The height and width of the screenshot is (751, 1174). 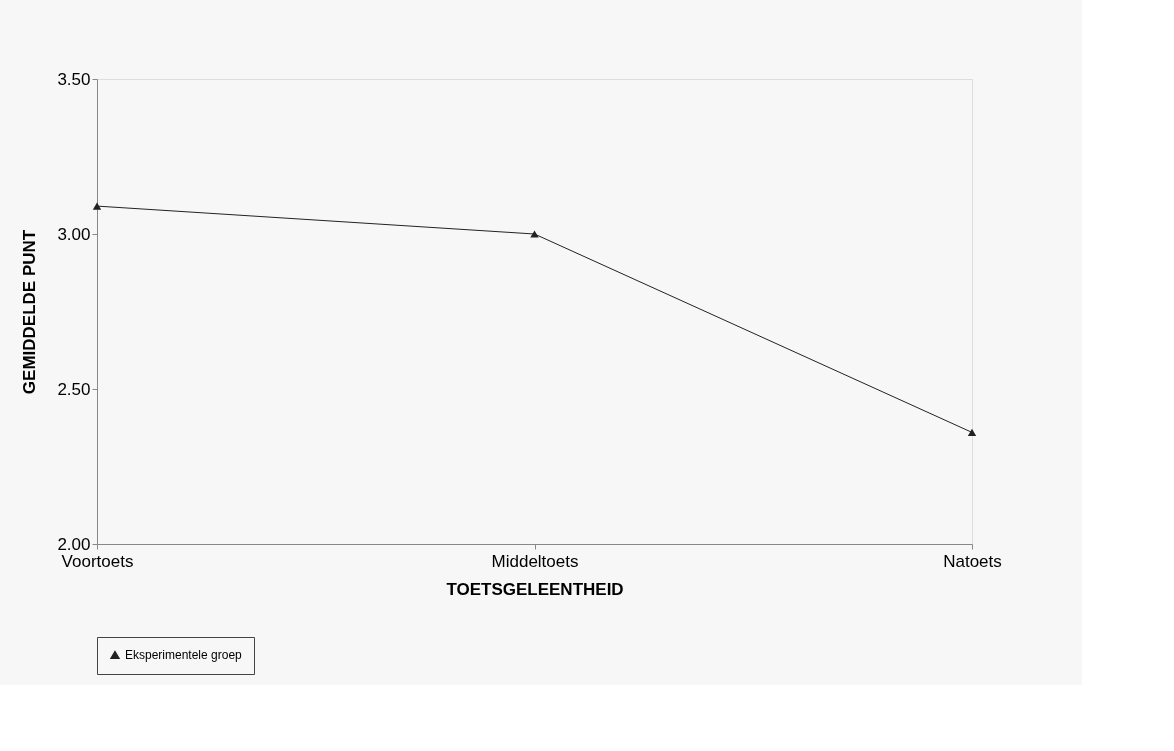 I want to click on y-axis-title: GEMIDDELDE PUNT, so click(x=30, y=312).